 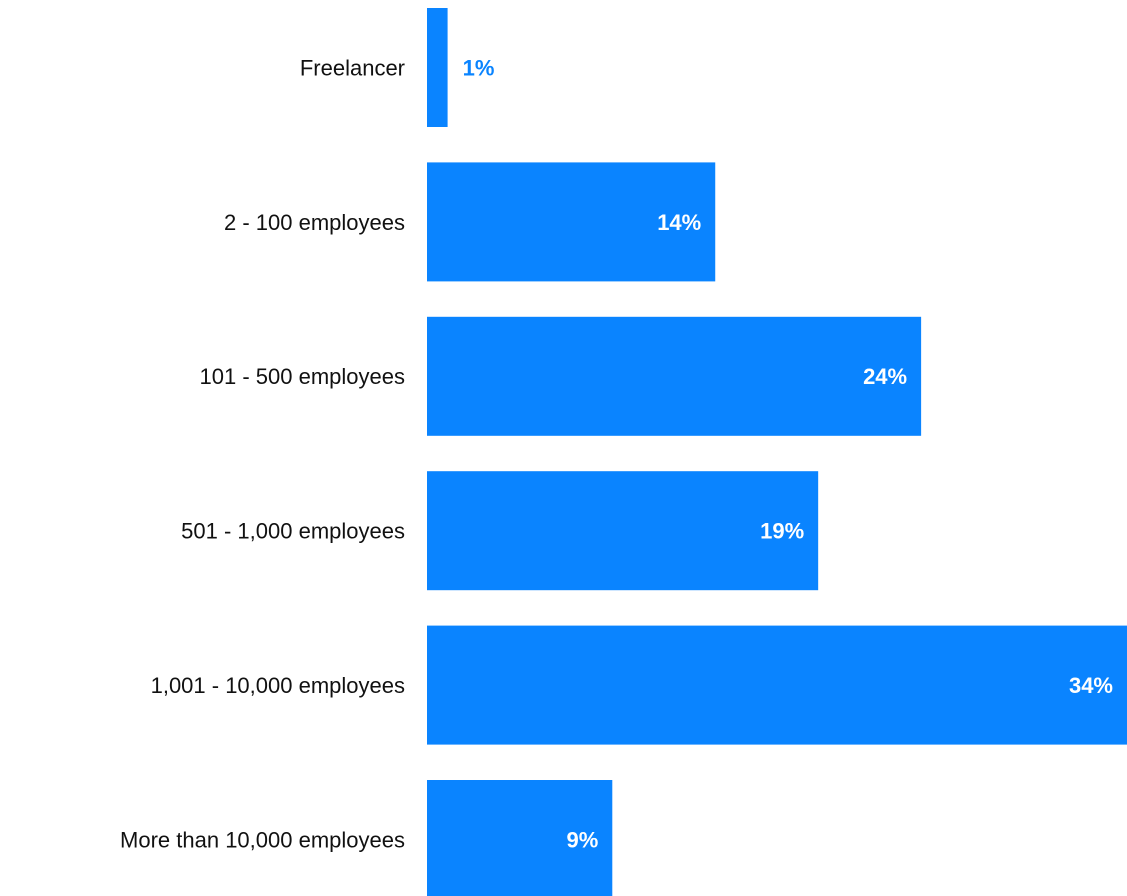 What do you see at coordinates (582, 839) in the screenshot?
I see `value-label: 9%` at bounding box center [582, 839].